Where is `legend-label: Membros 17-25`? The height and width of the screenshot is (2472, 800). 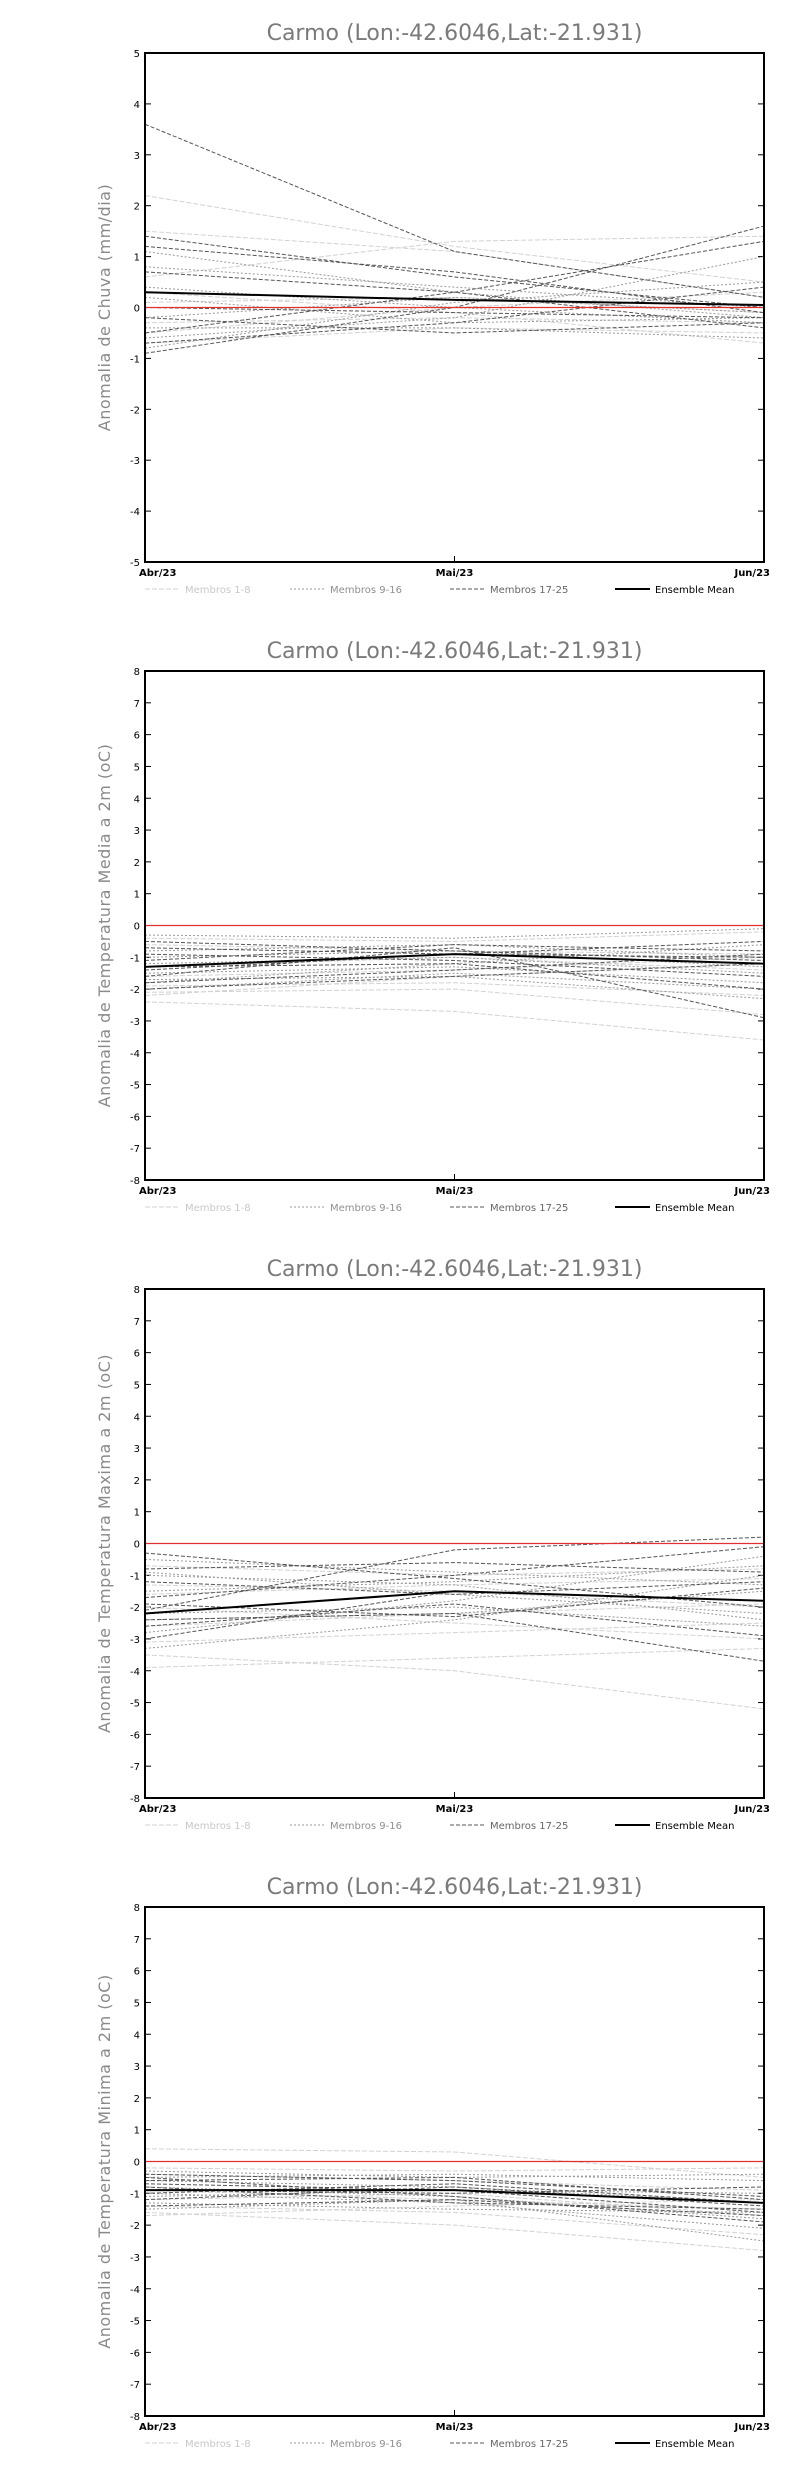 legend-label: Membros 17-25 is located at coordinates (529, 1826).